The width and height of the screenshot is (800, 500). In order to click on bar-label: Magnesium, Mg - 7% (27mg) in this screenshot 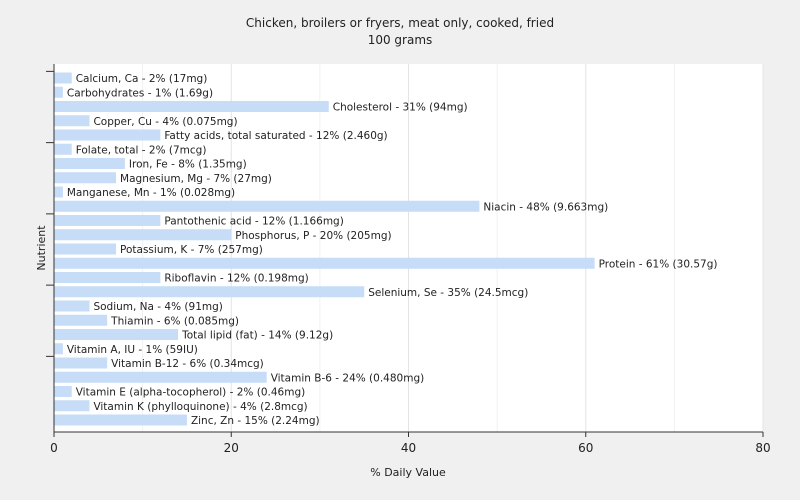, I will do `click(196, 179)`.